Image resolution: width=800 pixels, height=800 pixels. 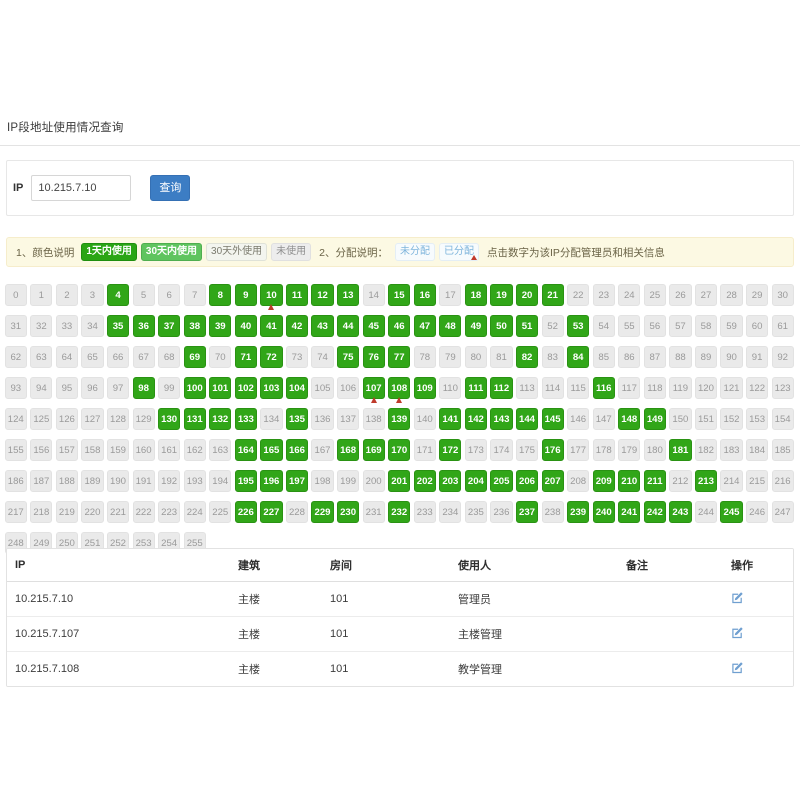 I want to click on edit-icon, so click(x=737, y=632).